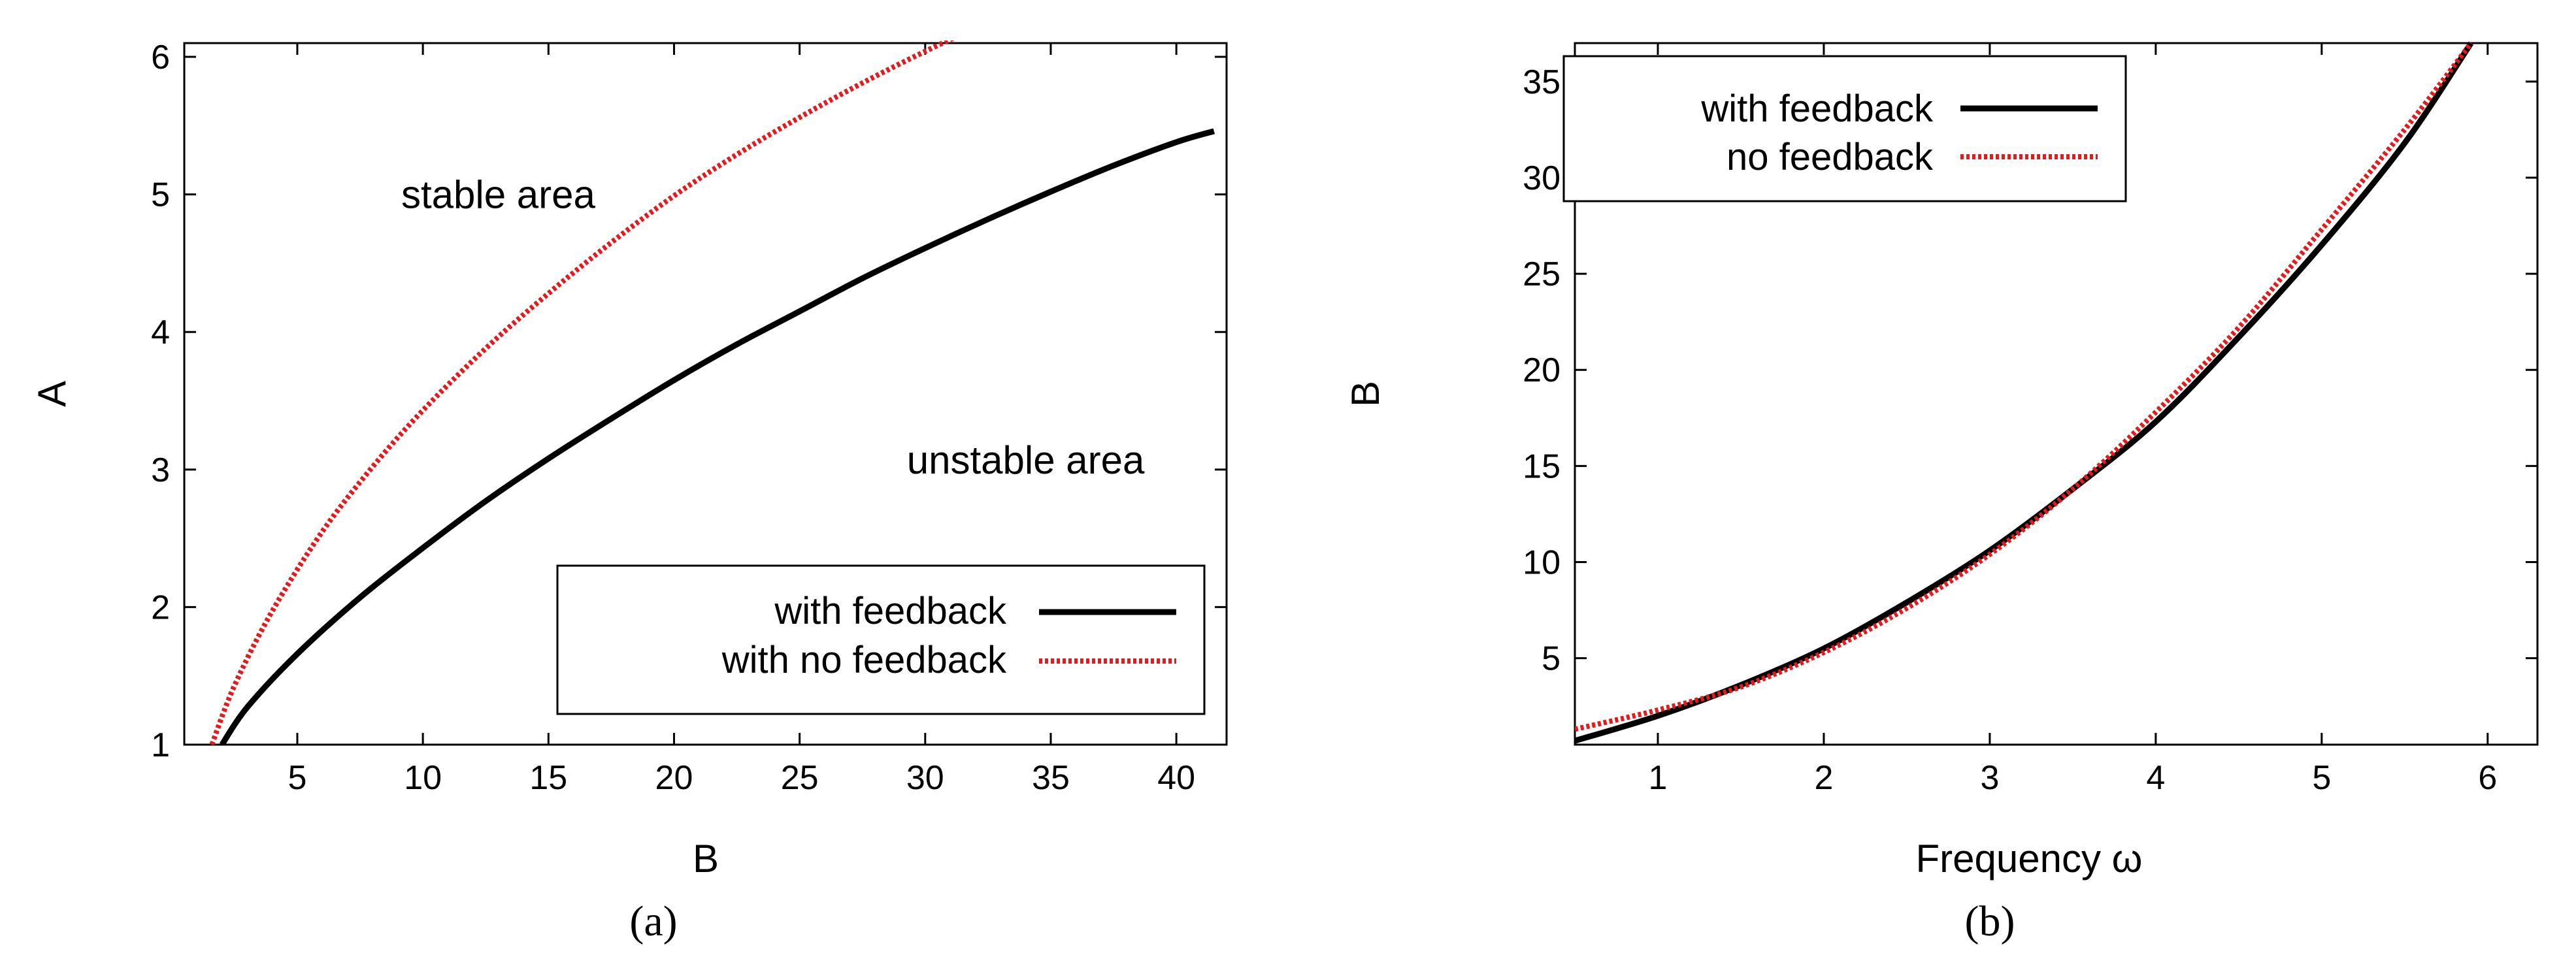 The image size is (2576, 970). I want to click on panel-label-b: (b), so click(1990, 921).